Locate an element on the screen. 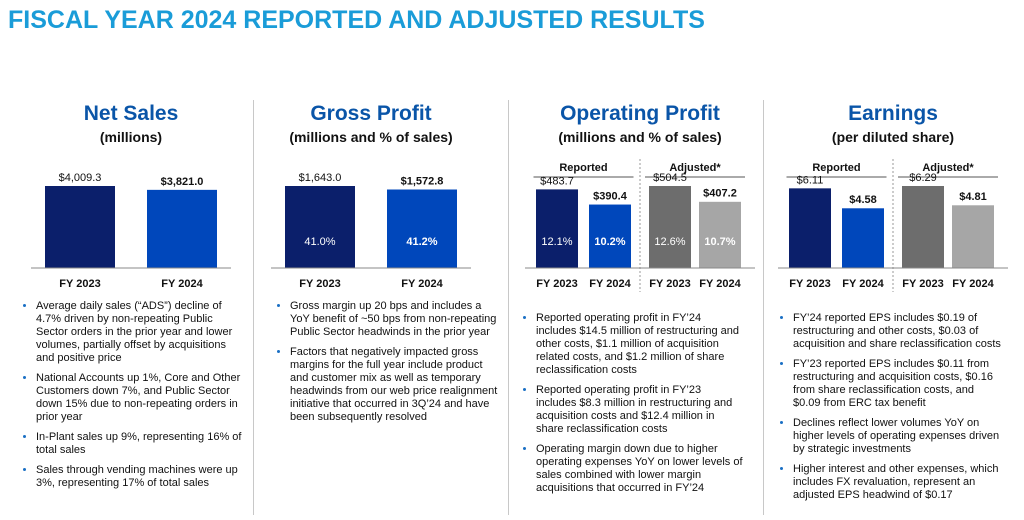  margin-label: 12.6% is located at coordinates (669, 242).